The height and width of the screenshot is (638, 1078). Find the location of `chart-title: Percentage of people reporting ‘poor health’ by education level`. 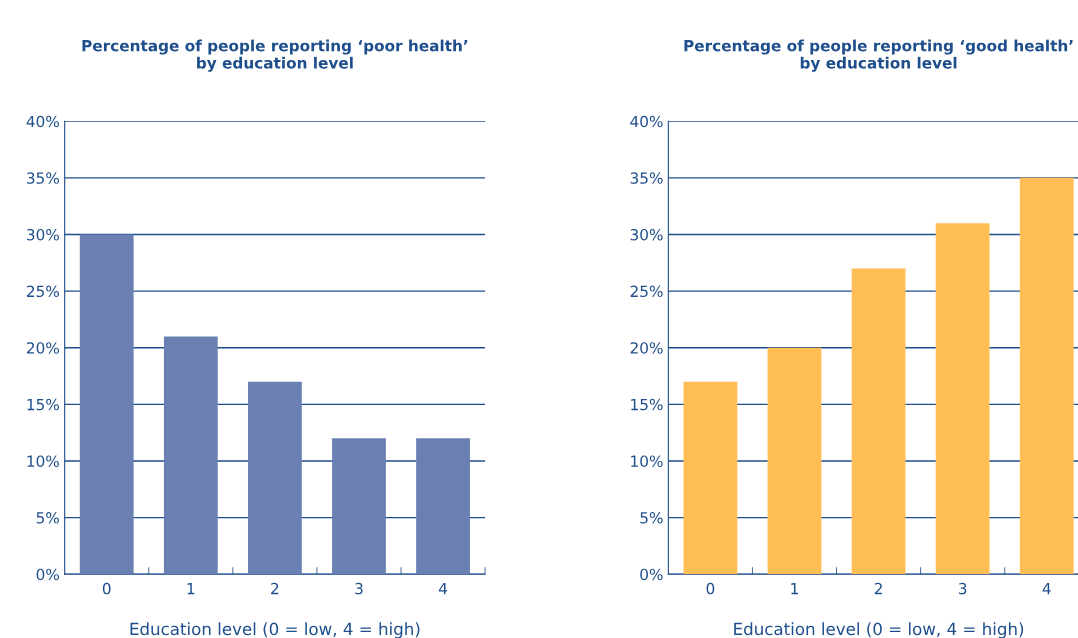

chart-title: Percentage of people reporting ‘poor health’ by education level is located at coordinates (275, 55).